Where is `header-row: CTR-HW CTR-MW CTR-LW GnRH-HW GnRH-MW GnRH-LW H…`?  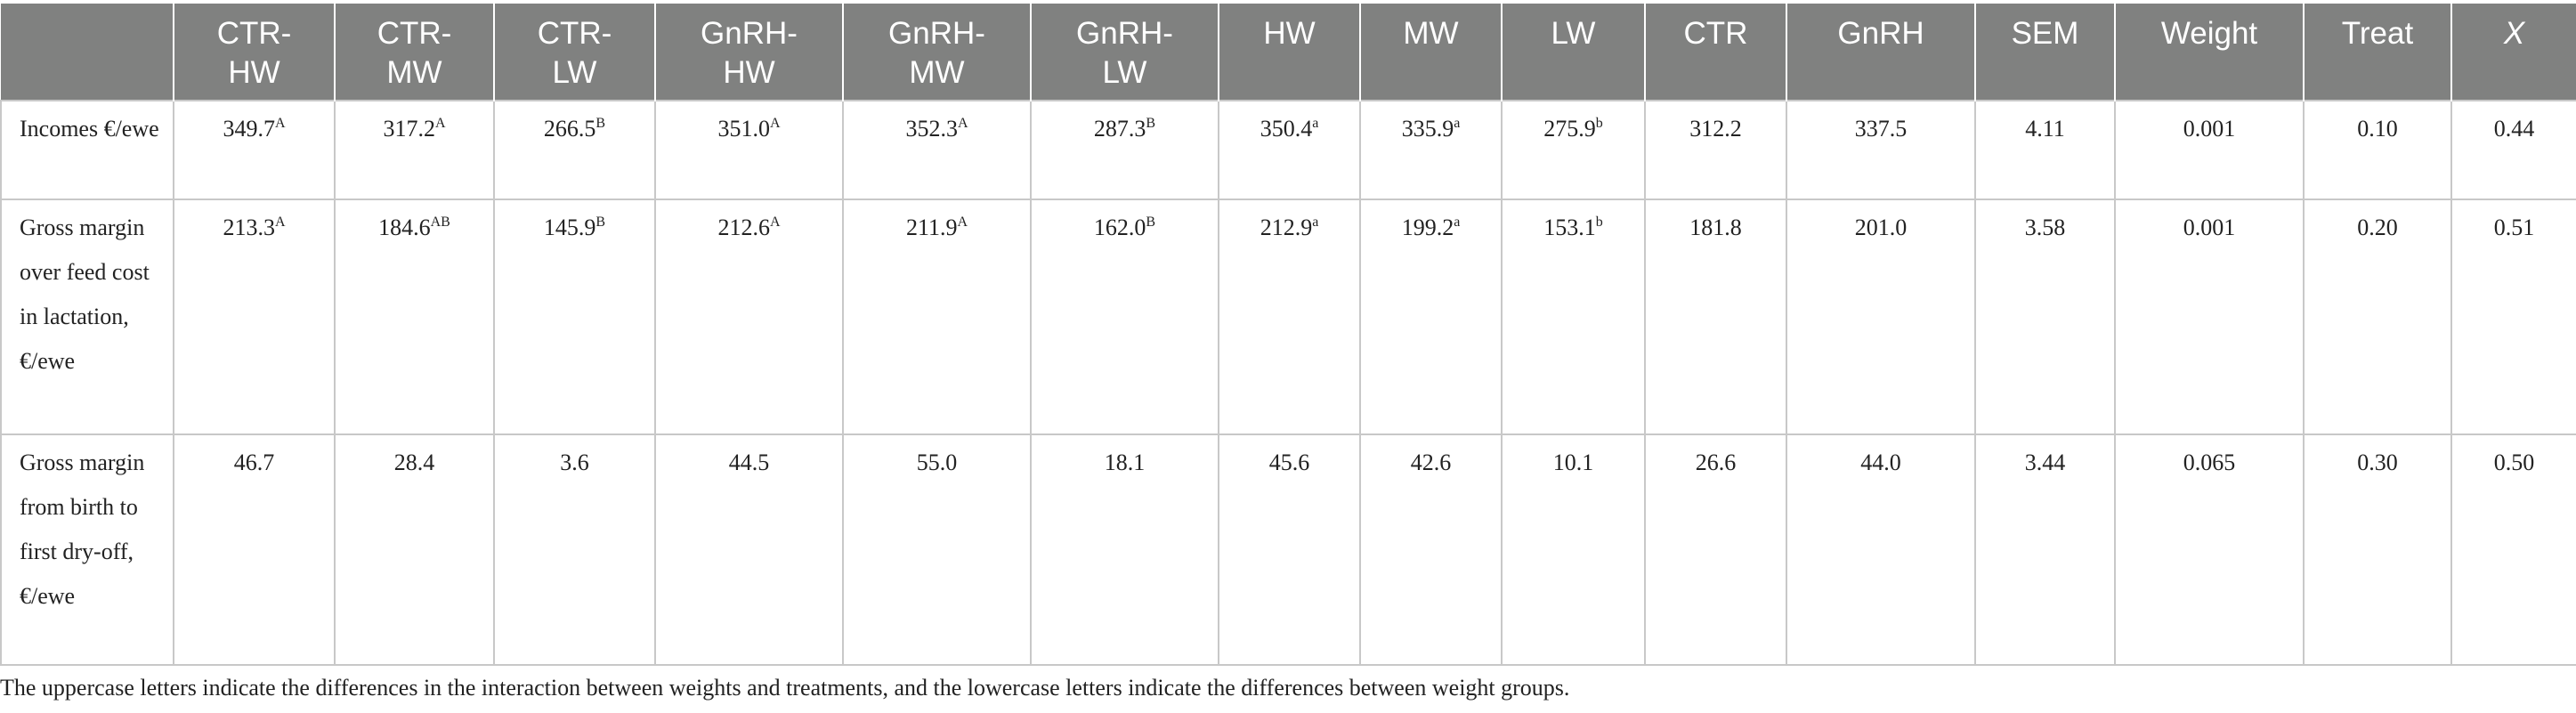 header-row: CTR-HW CTR-MW CTR-LW GnRH-HW GnRH-MW GnRH-LW H… is located at coordinates (1289, 52).